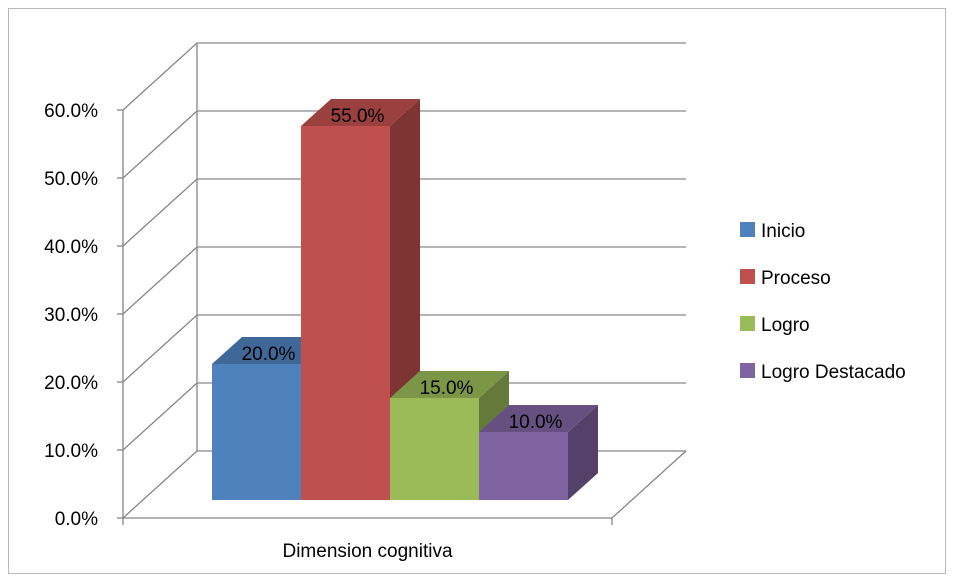 Image resolution: width=956 pixels, height=582 pixels. I want to click on legend: Inicio Proceso Logro Logro Destacado, so click(823, 302).